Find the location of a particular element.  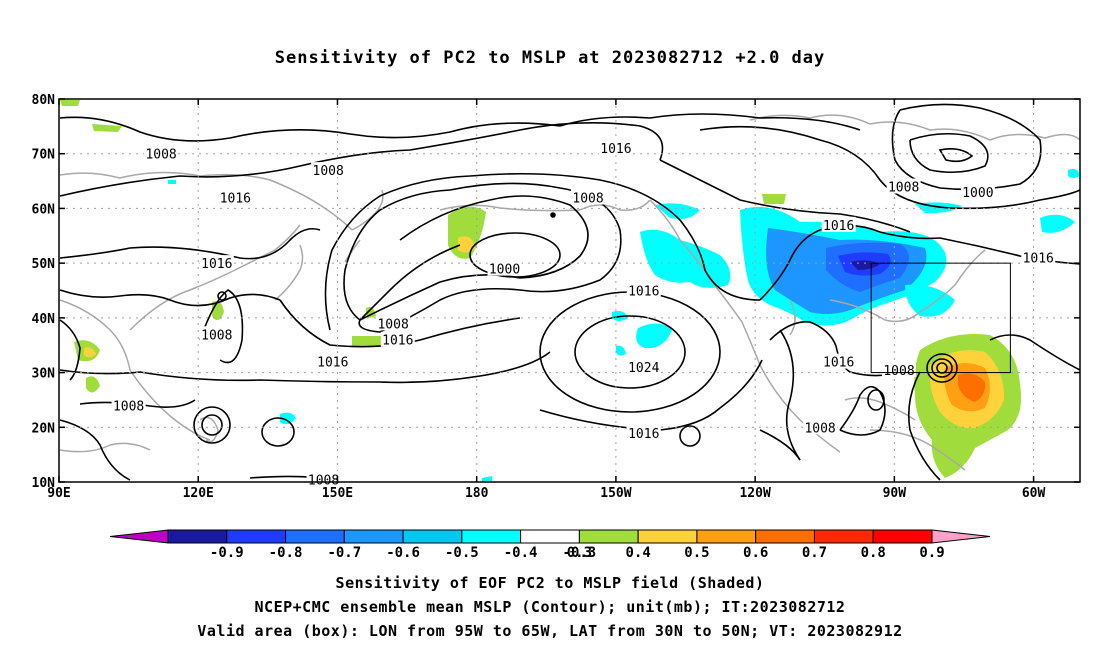

lat-label: 20N is located at coordinates (44, 428).